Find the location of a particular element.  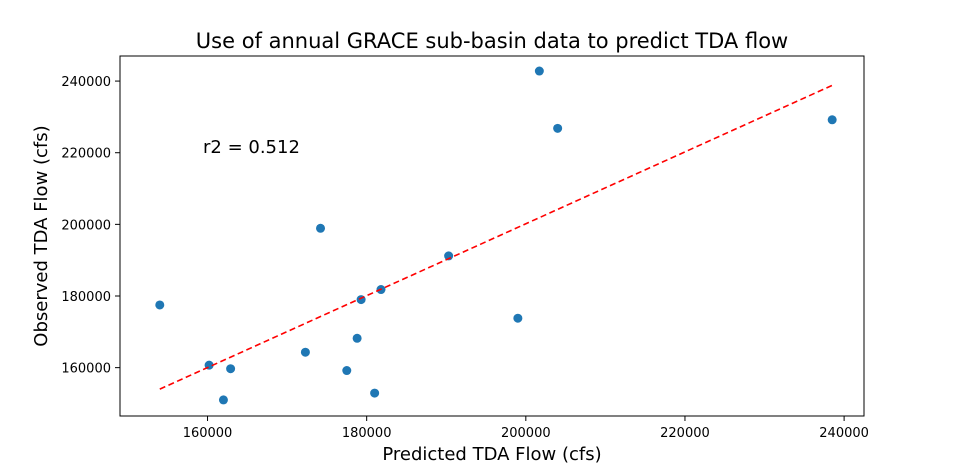

y-tick-label: 220000 is located at coordinates (86, 154).